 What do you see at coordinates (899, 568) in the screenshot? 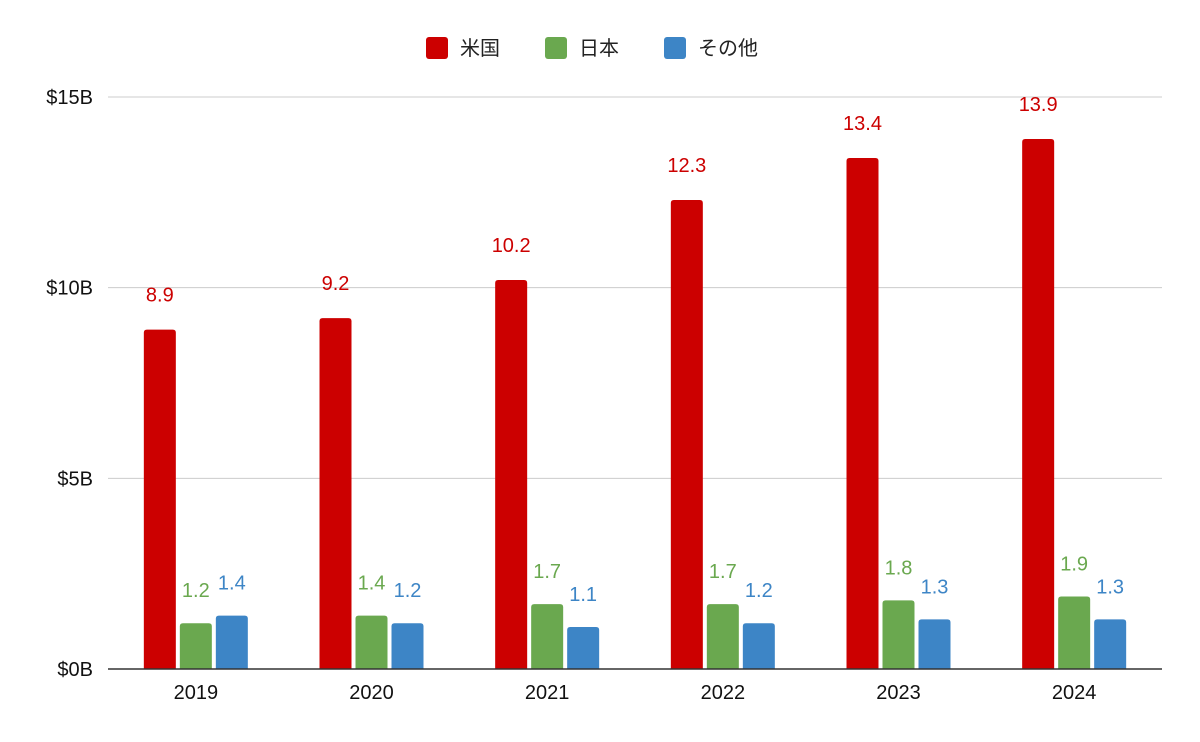
I see `data-label: 1.8` at bounding box center [899, 568].